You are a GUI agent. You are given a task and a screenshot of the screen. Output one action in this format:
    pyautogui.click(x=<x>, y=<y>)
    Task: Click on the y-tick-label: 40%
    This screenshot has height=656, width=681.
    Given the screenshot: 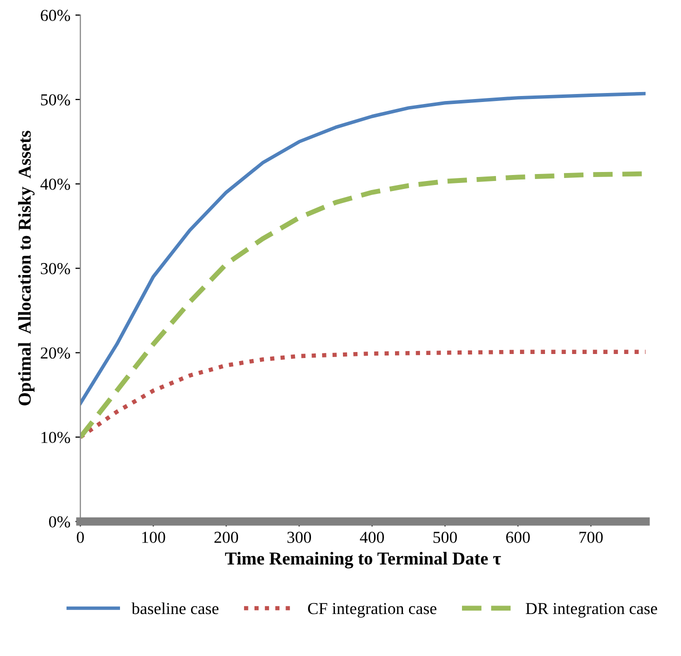 What is the action you would take?
    pyautogui.click(x=55, y=184)
    